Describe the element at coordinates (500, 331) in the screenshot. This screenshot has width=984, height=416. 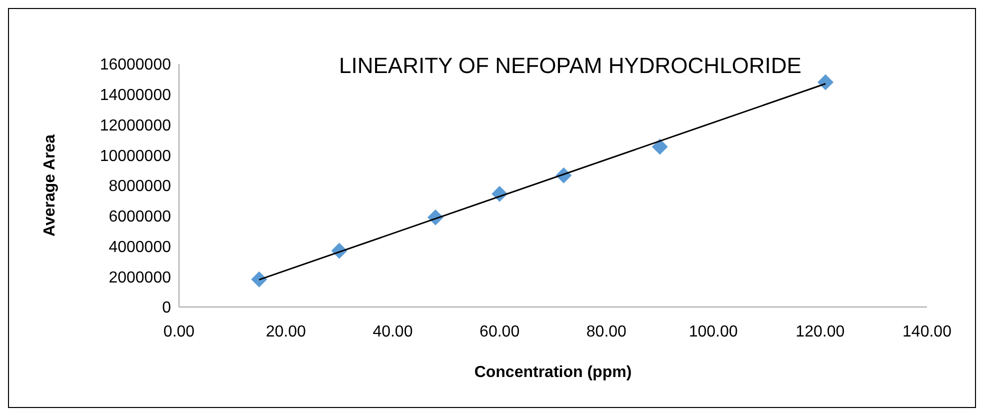
I see `x-tick-label: 60.00` at that location.